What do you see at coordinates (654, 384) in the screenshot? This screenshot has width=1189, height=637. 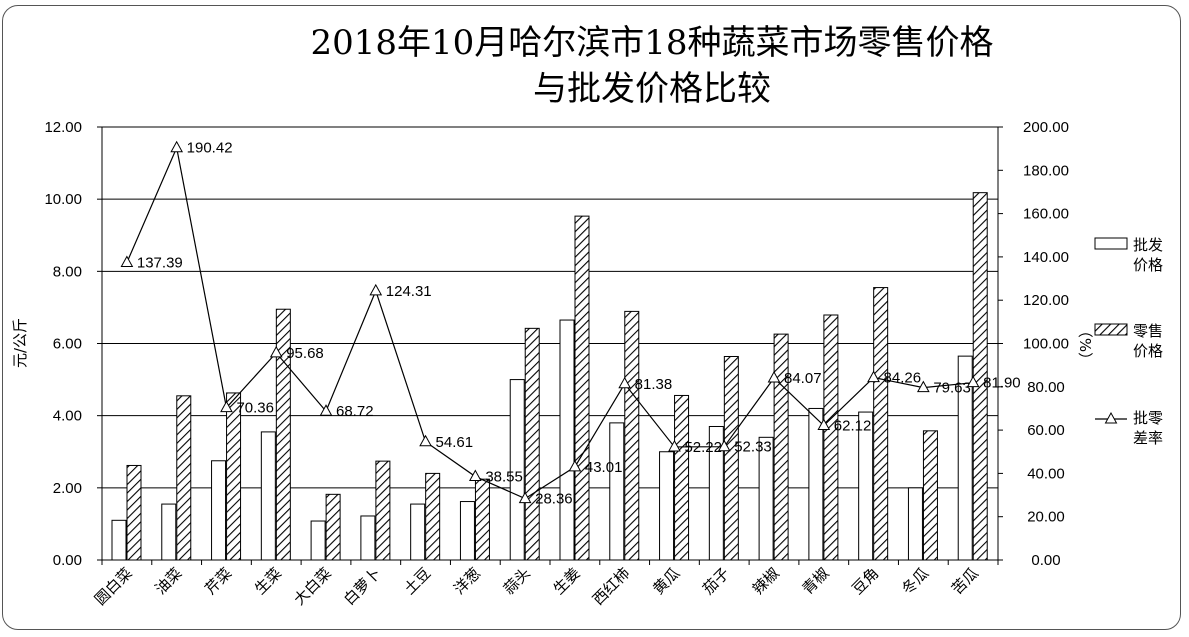 I see `rate-data-label: 81.38` at bounding box center [654, 384].